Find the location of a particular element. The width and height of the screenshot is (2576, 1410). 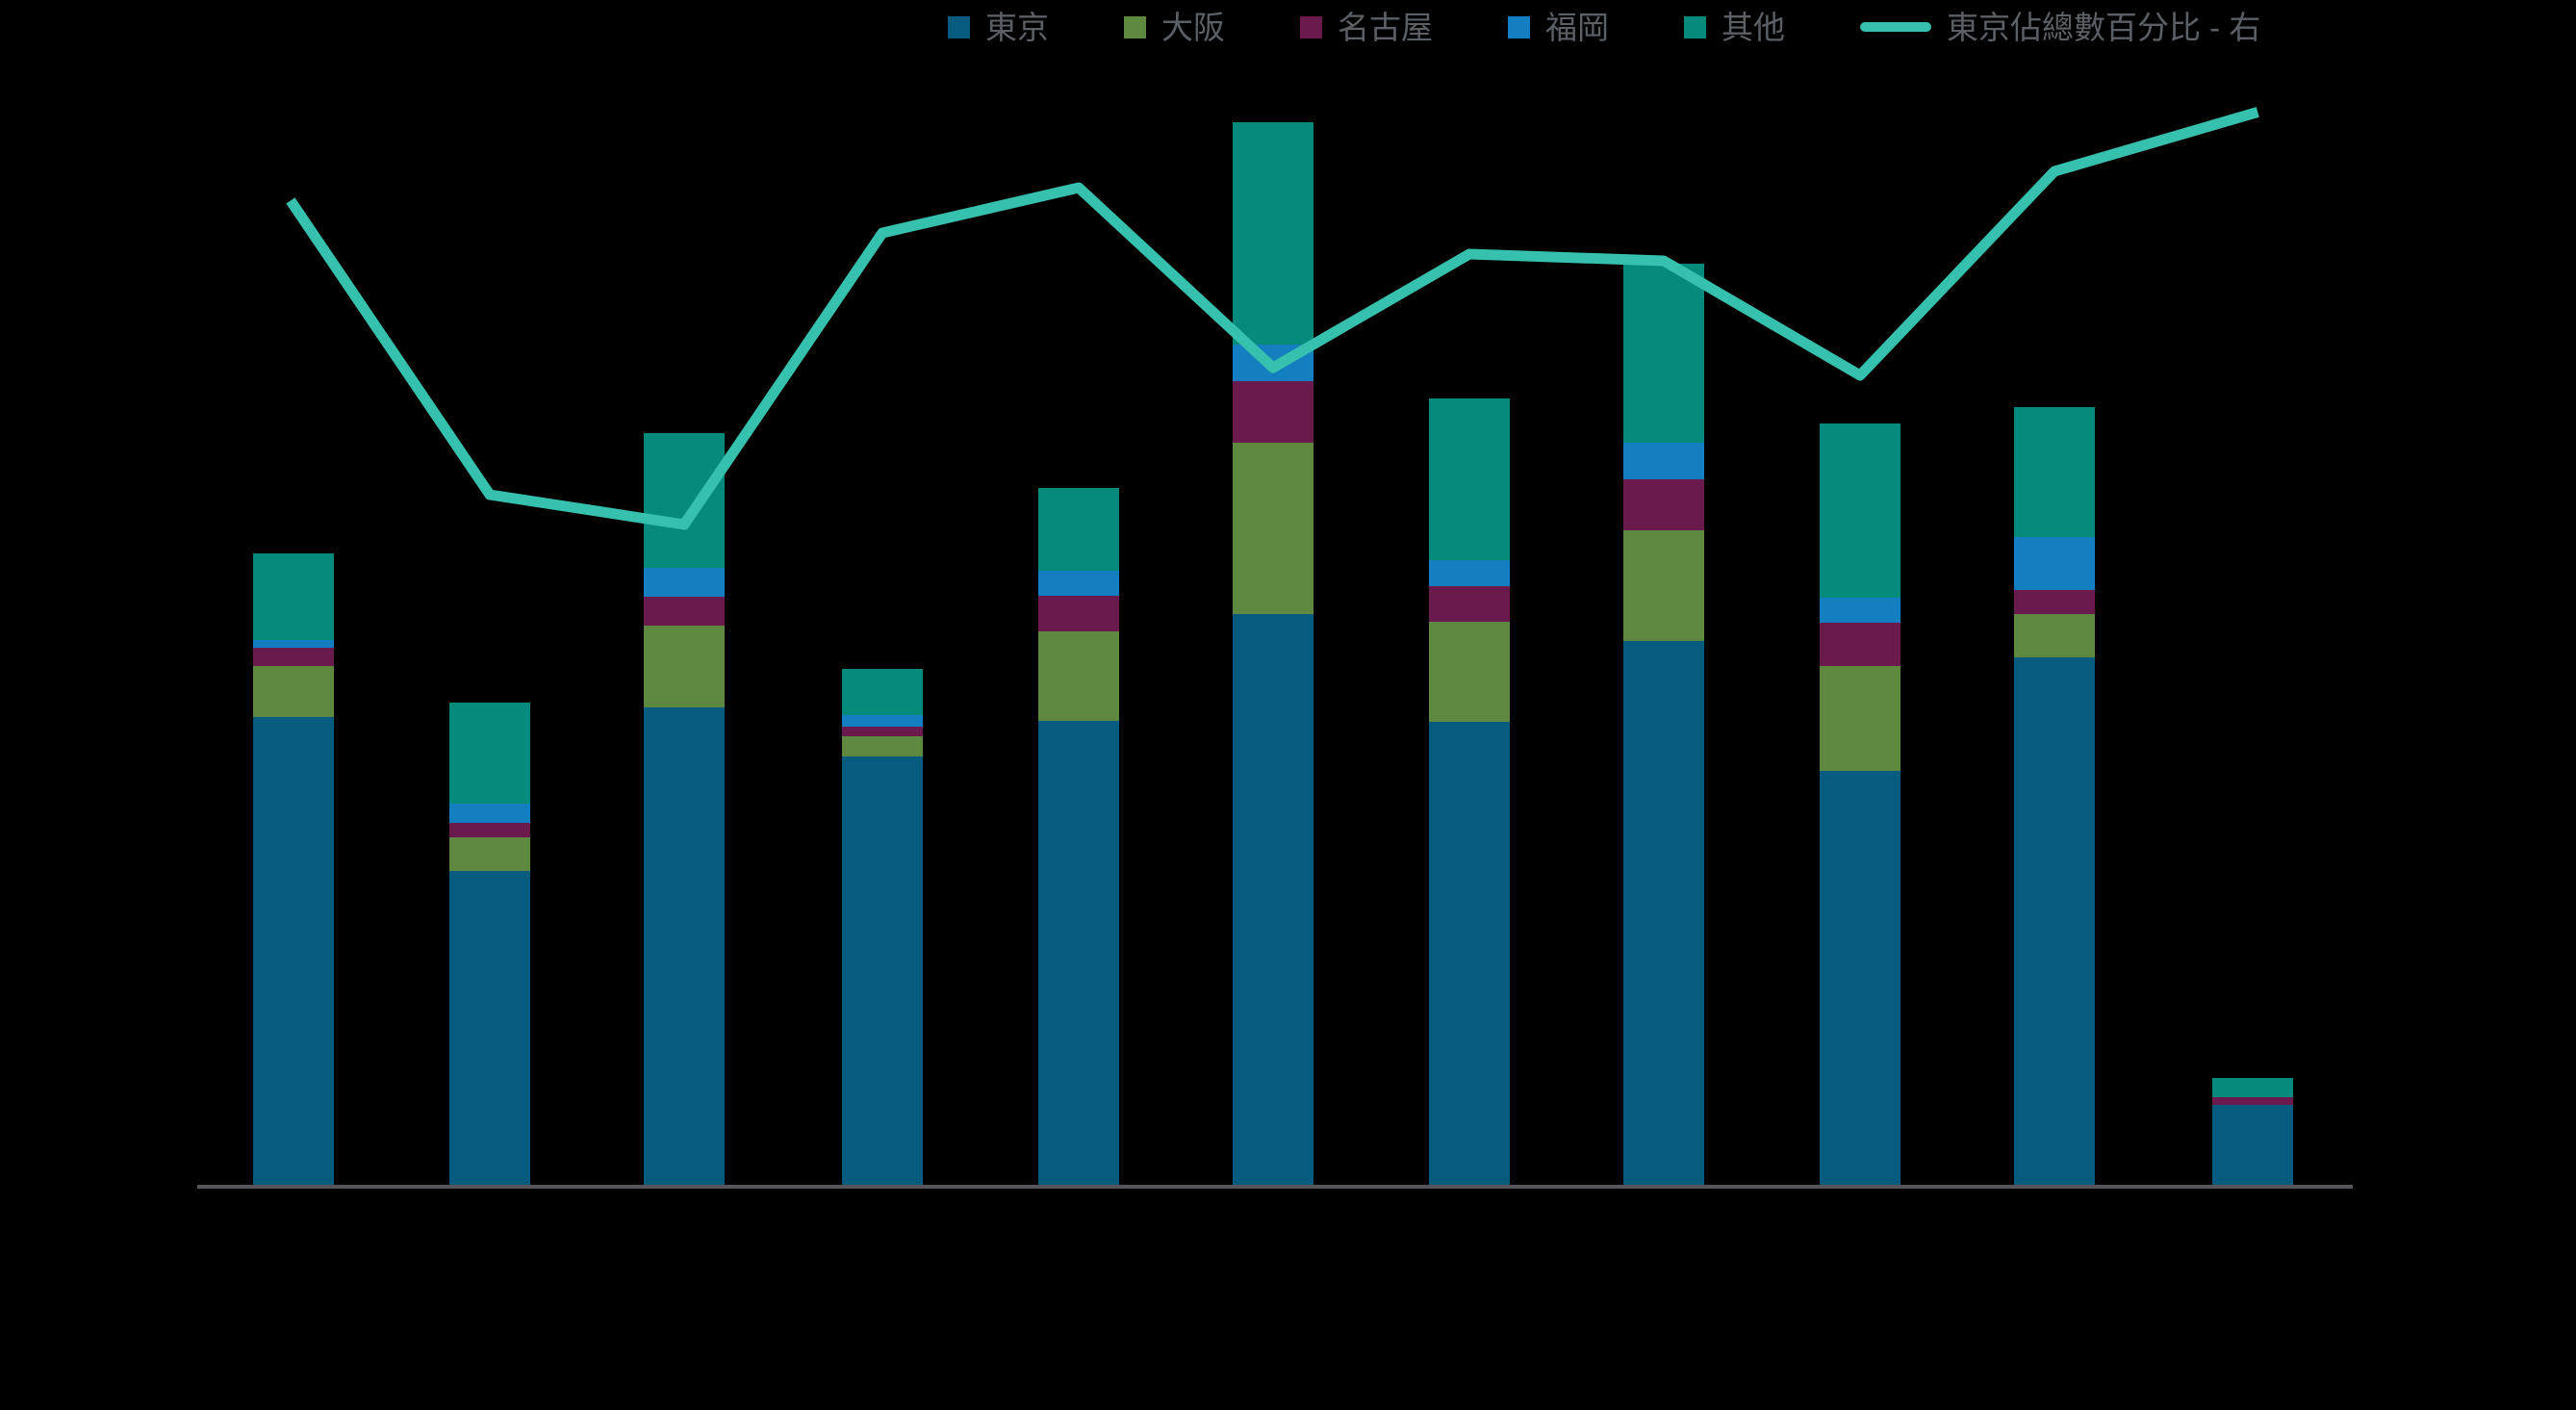

legend-item-5: 其他 is located at coordinates (1734, 27).